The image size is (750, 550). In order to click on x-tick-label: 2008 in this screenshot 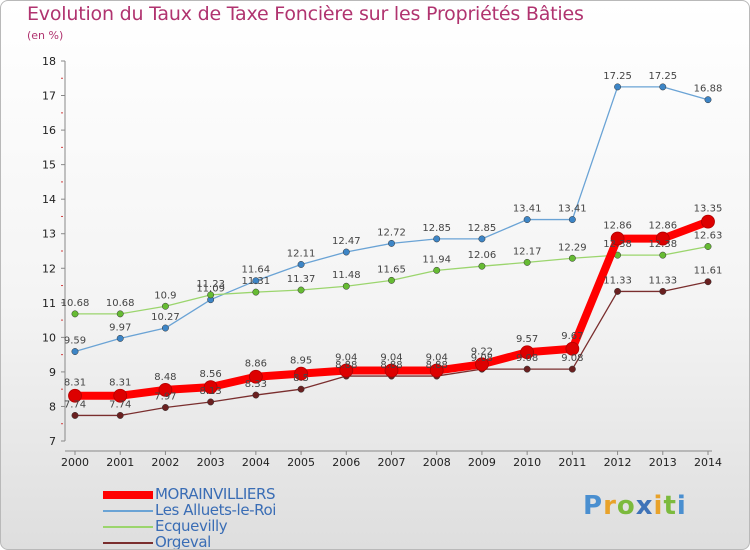, I will do `click(437, 462)`.